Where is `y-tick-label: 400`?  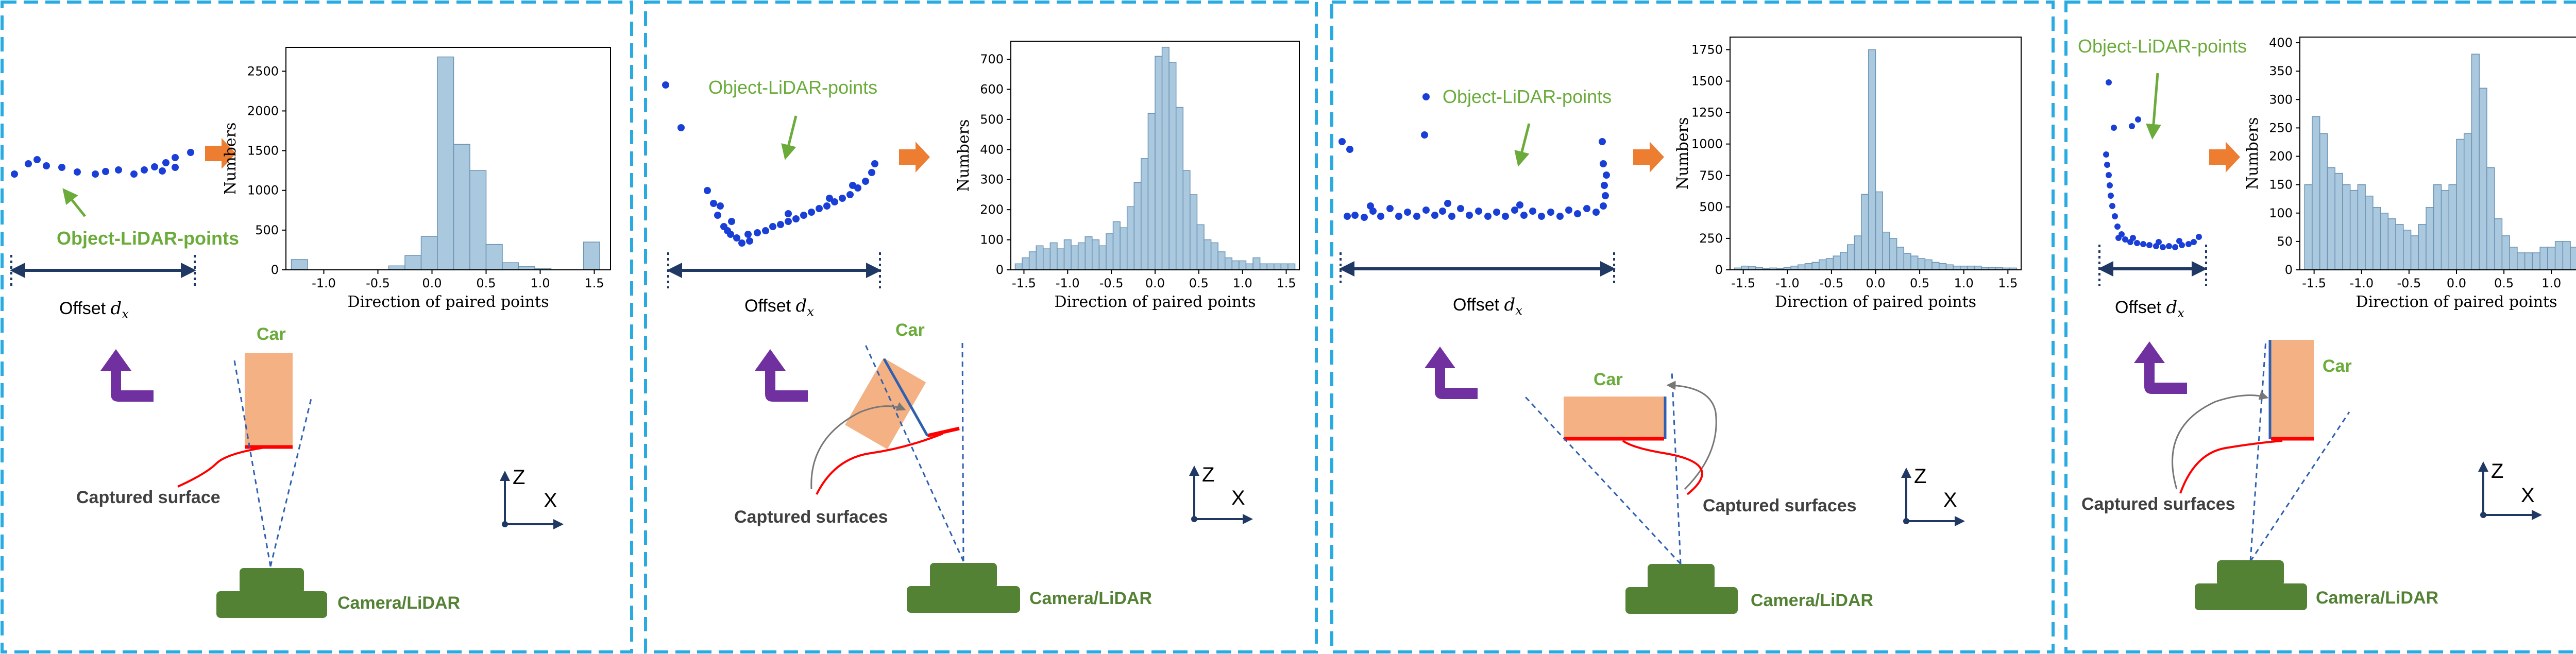
y-tick-label: 400 is located at coordinates (2281, 43).